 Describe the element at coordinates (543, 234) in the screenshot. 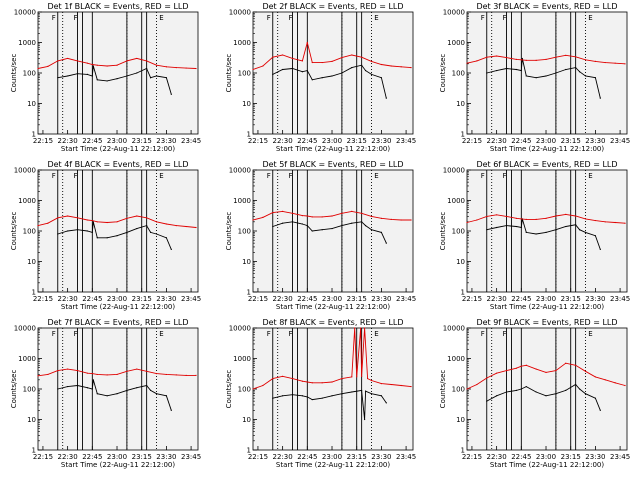

I see `events-series-line` at that location.